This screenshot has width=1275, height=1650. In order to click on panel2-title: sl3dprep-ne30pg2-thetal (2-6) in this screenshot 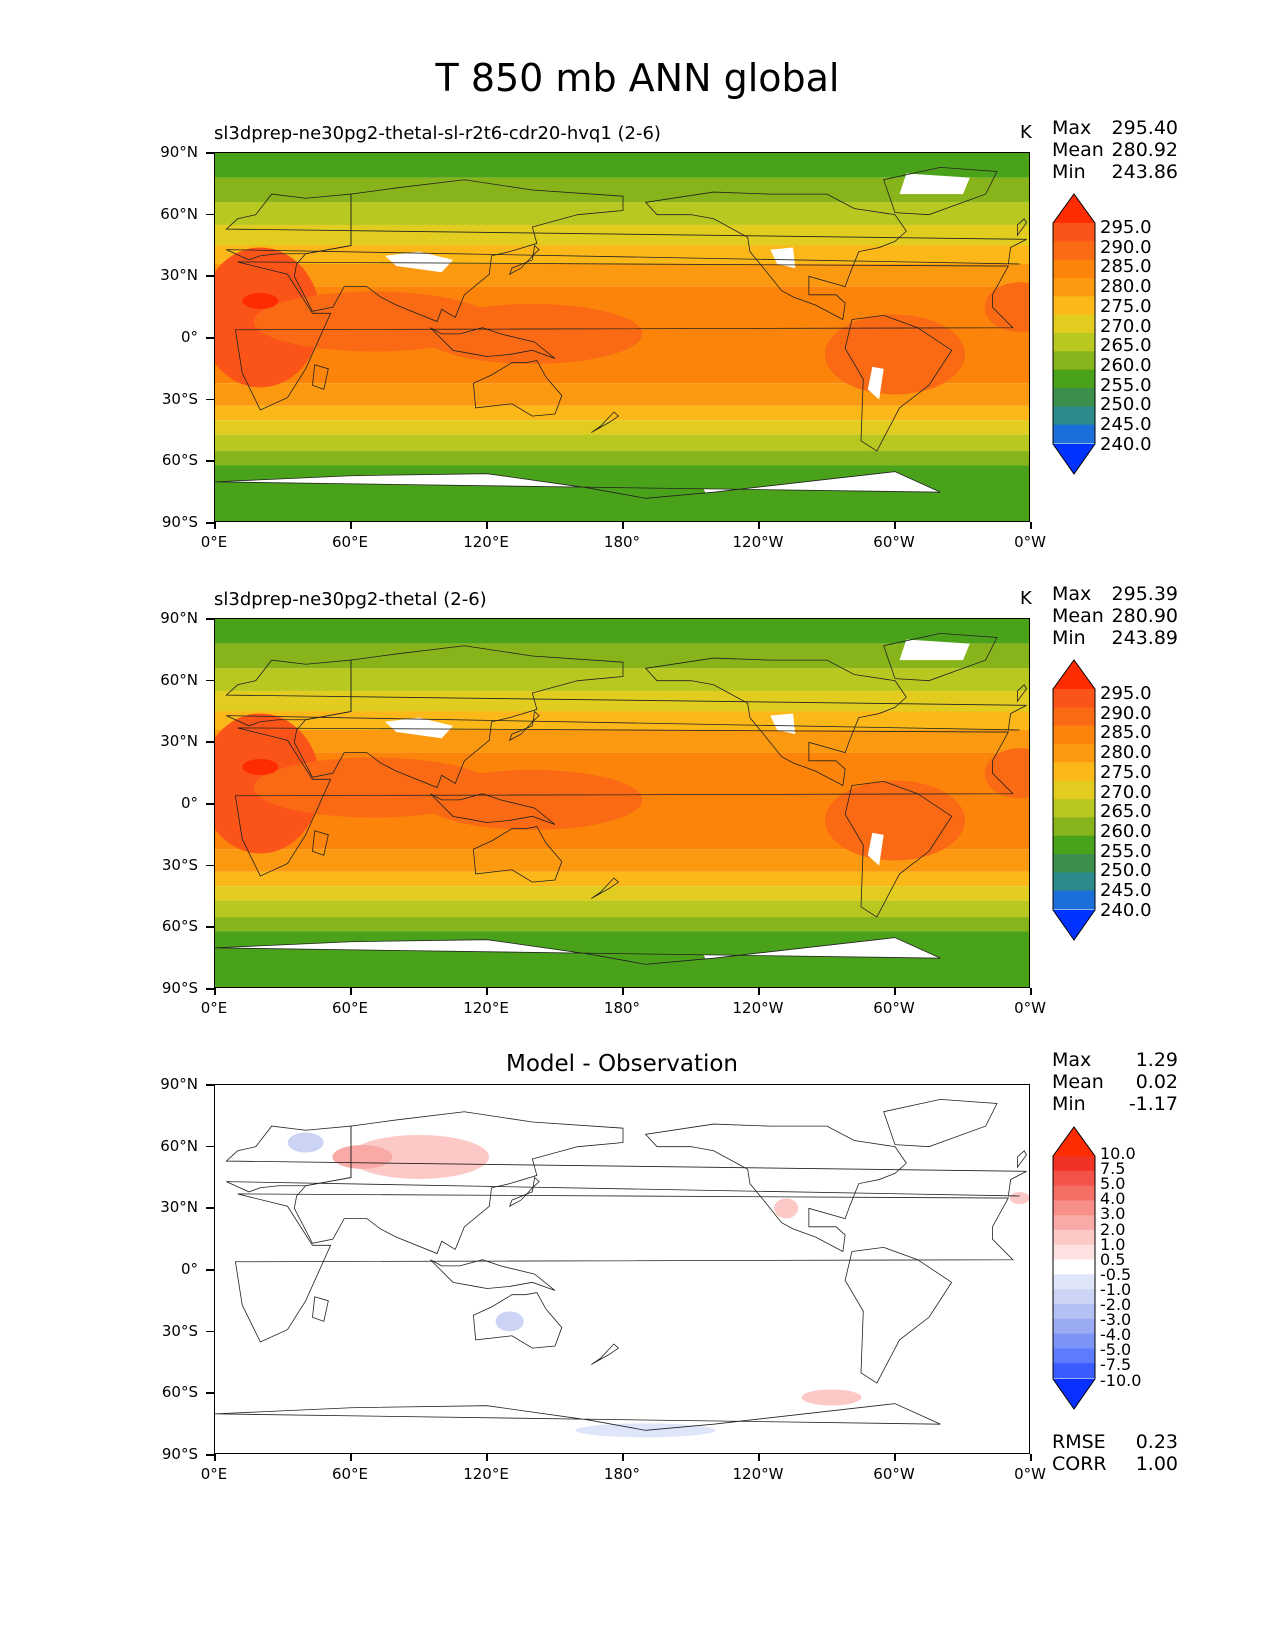, I will do `click(350, 599)`.